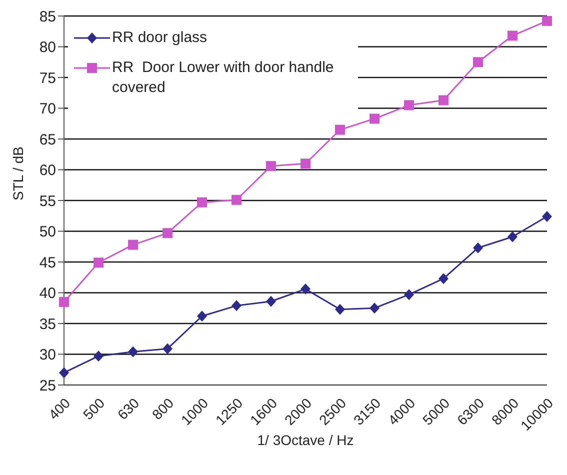 The image size is (567, 475). What do you see at coordinates (223, 78) in the screenshot?
I see `legend-label: RR Door Lower with door handle covered` at bounding box center [223, 78].